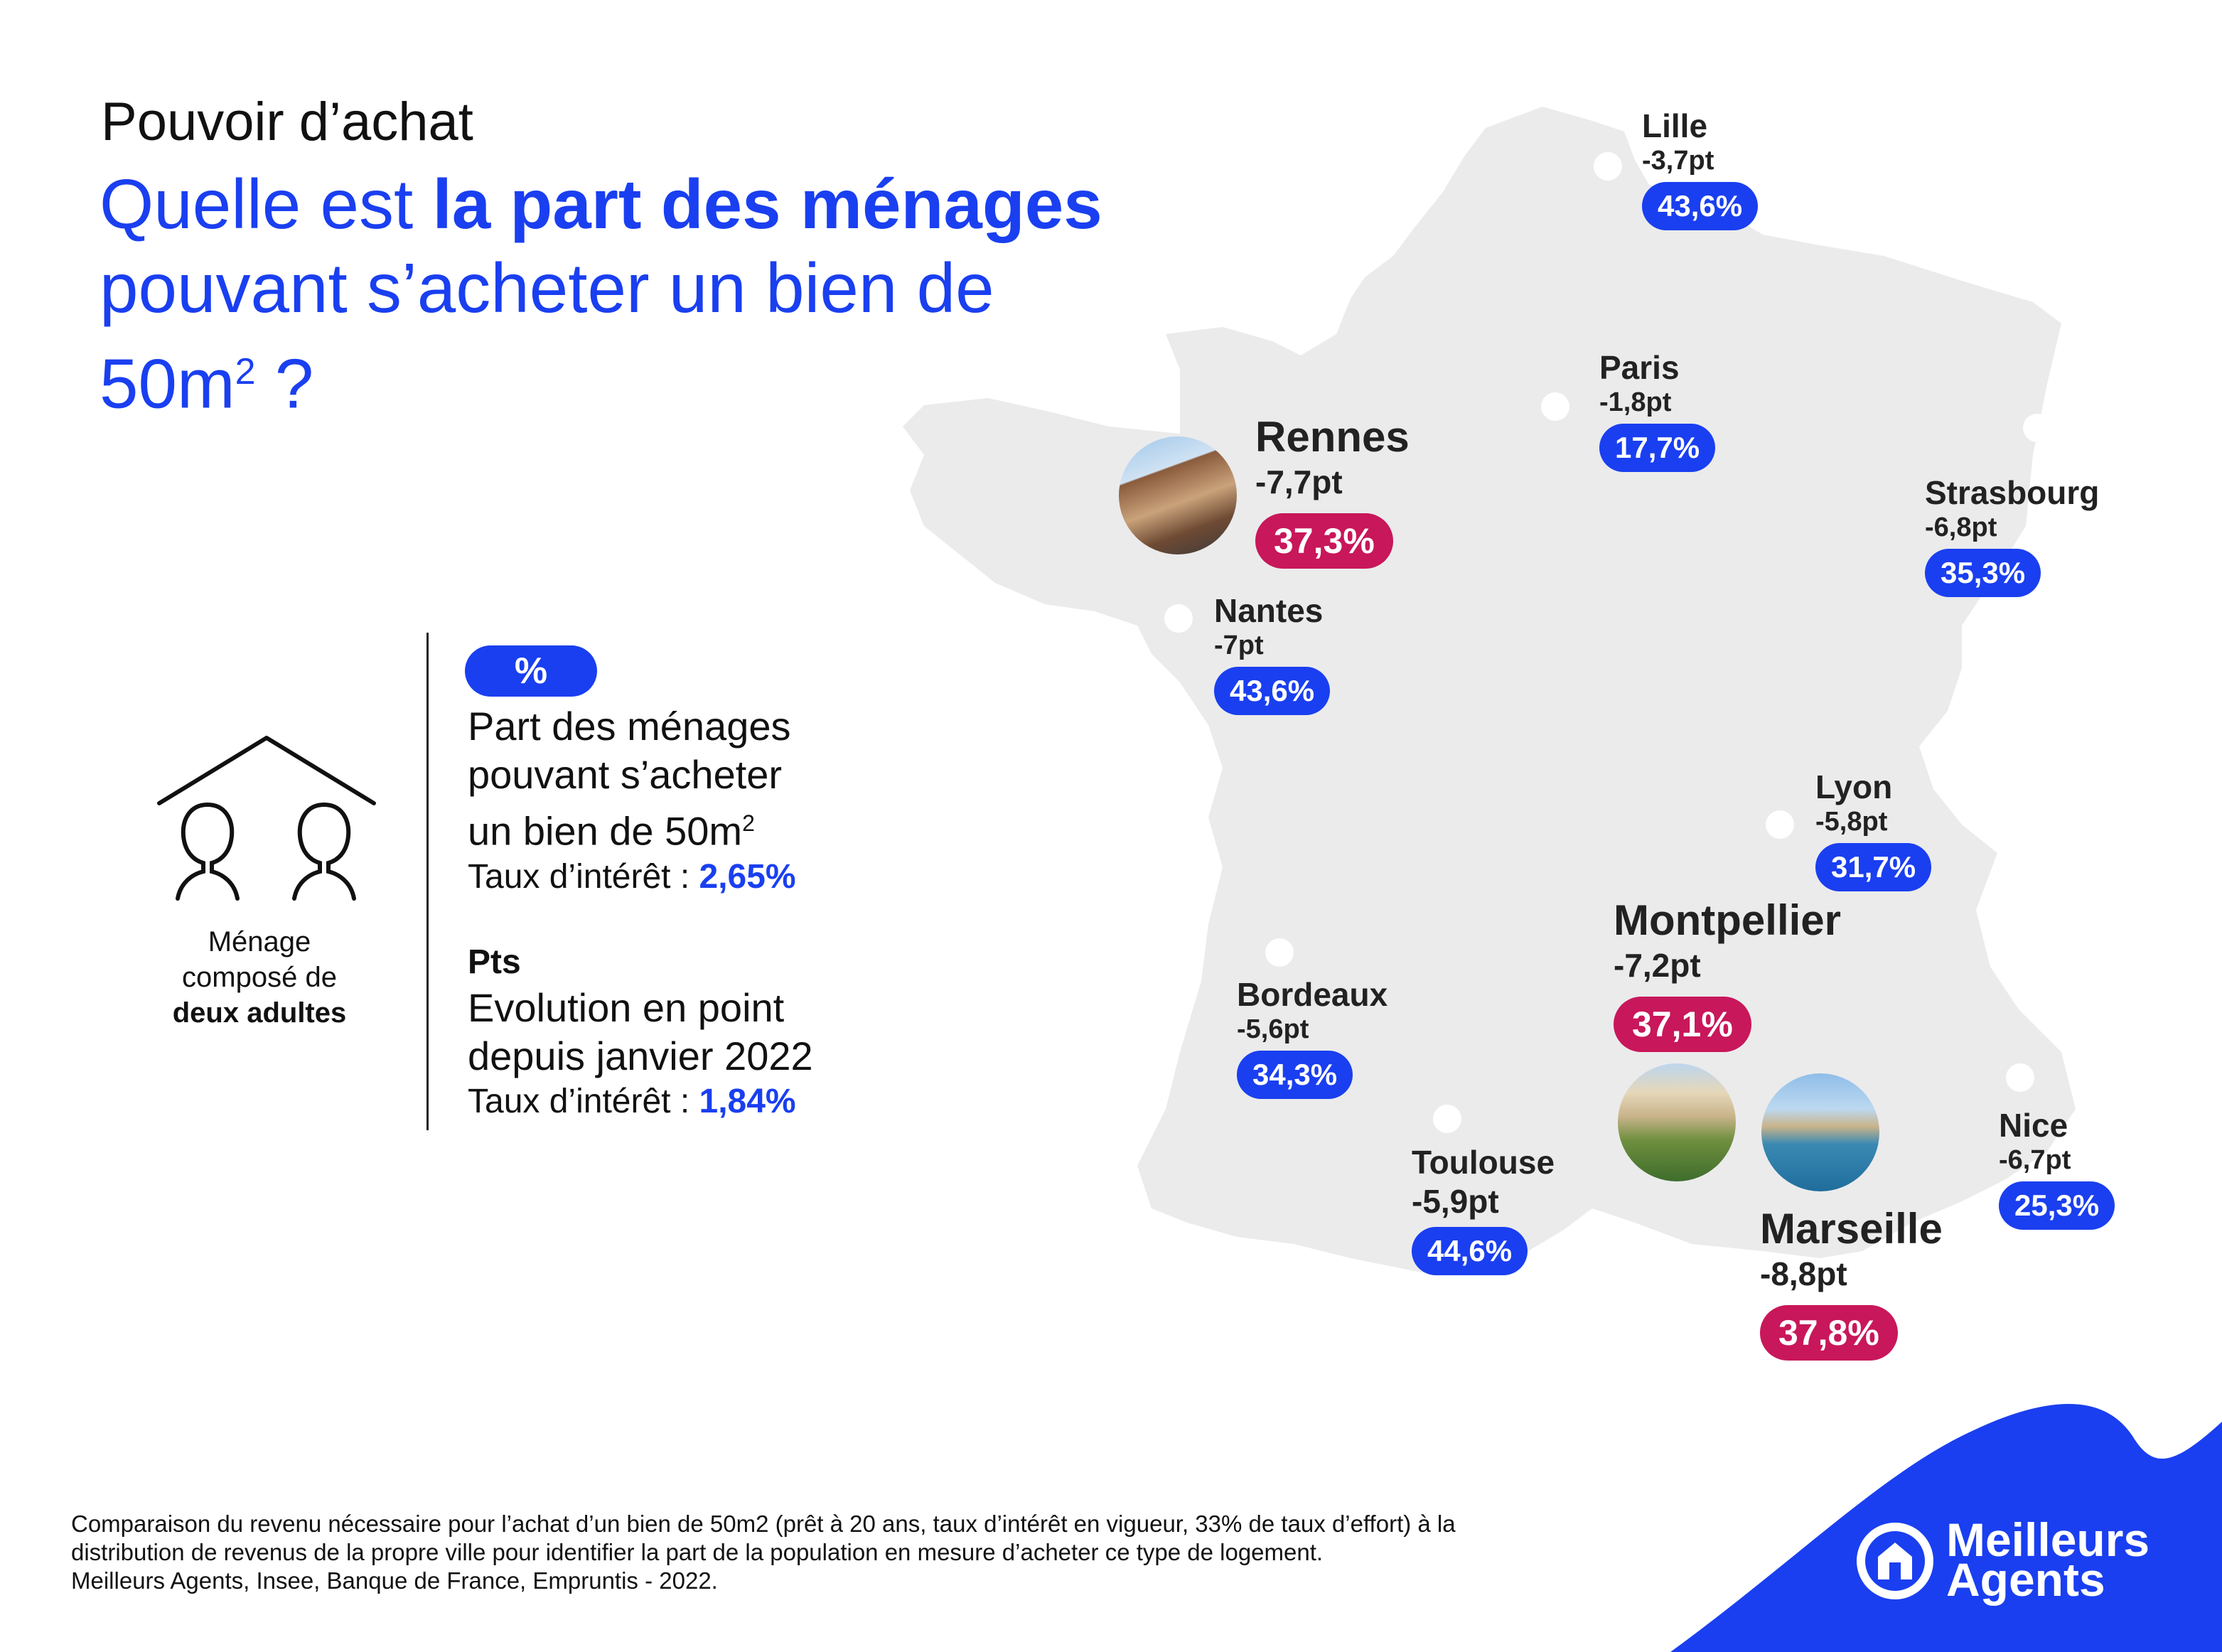 This screenshot has width=2222, height=1652. I want to click on two-adults-house-icon, so click(266, 818).